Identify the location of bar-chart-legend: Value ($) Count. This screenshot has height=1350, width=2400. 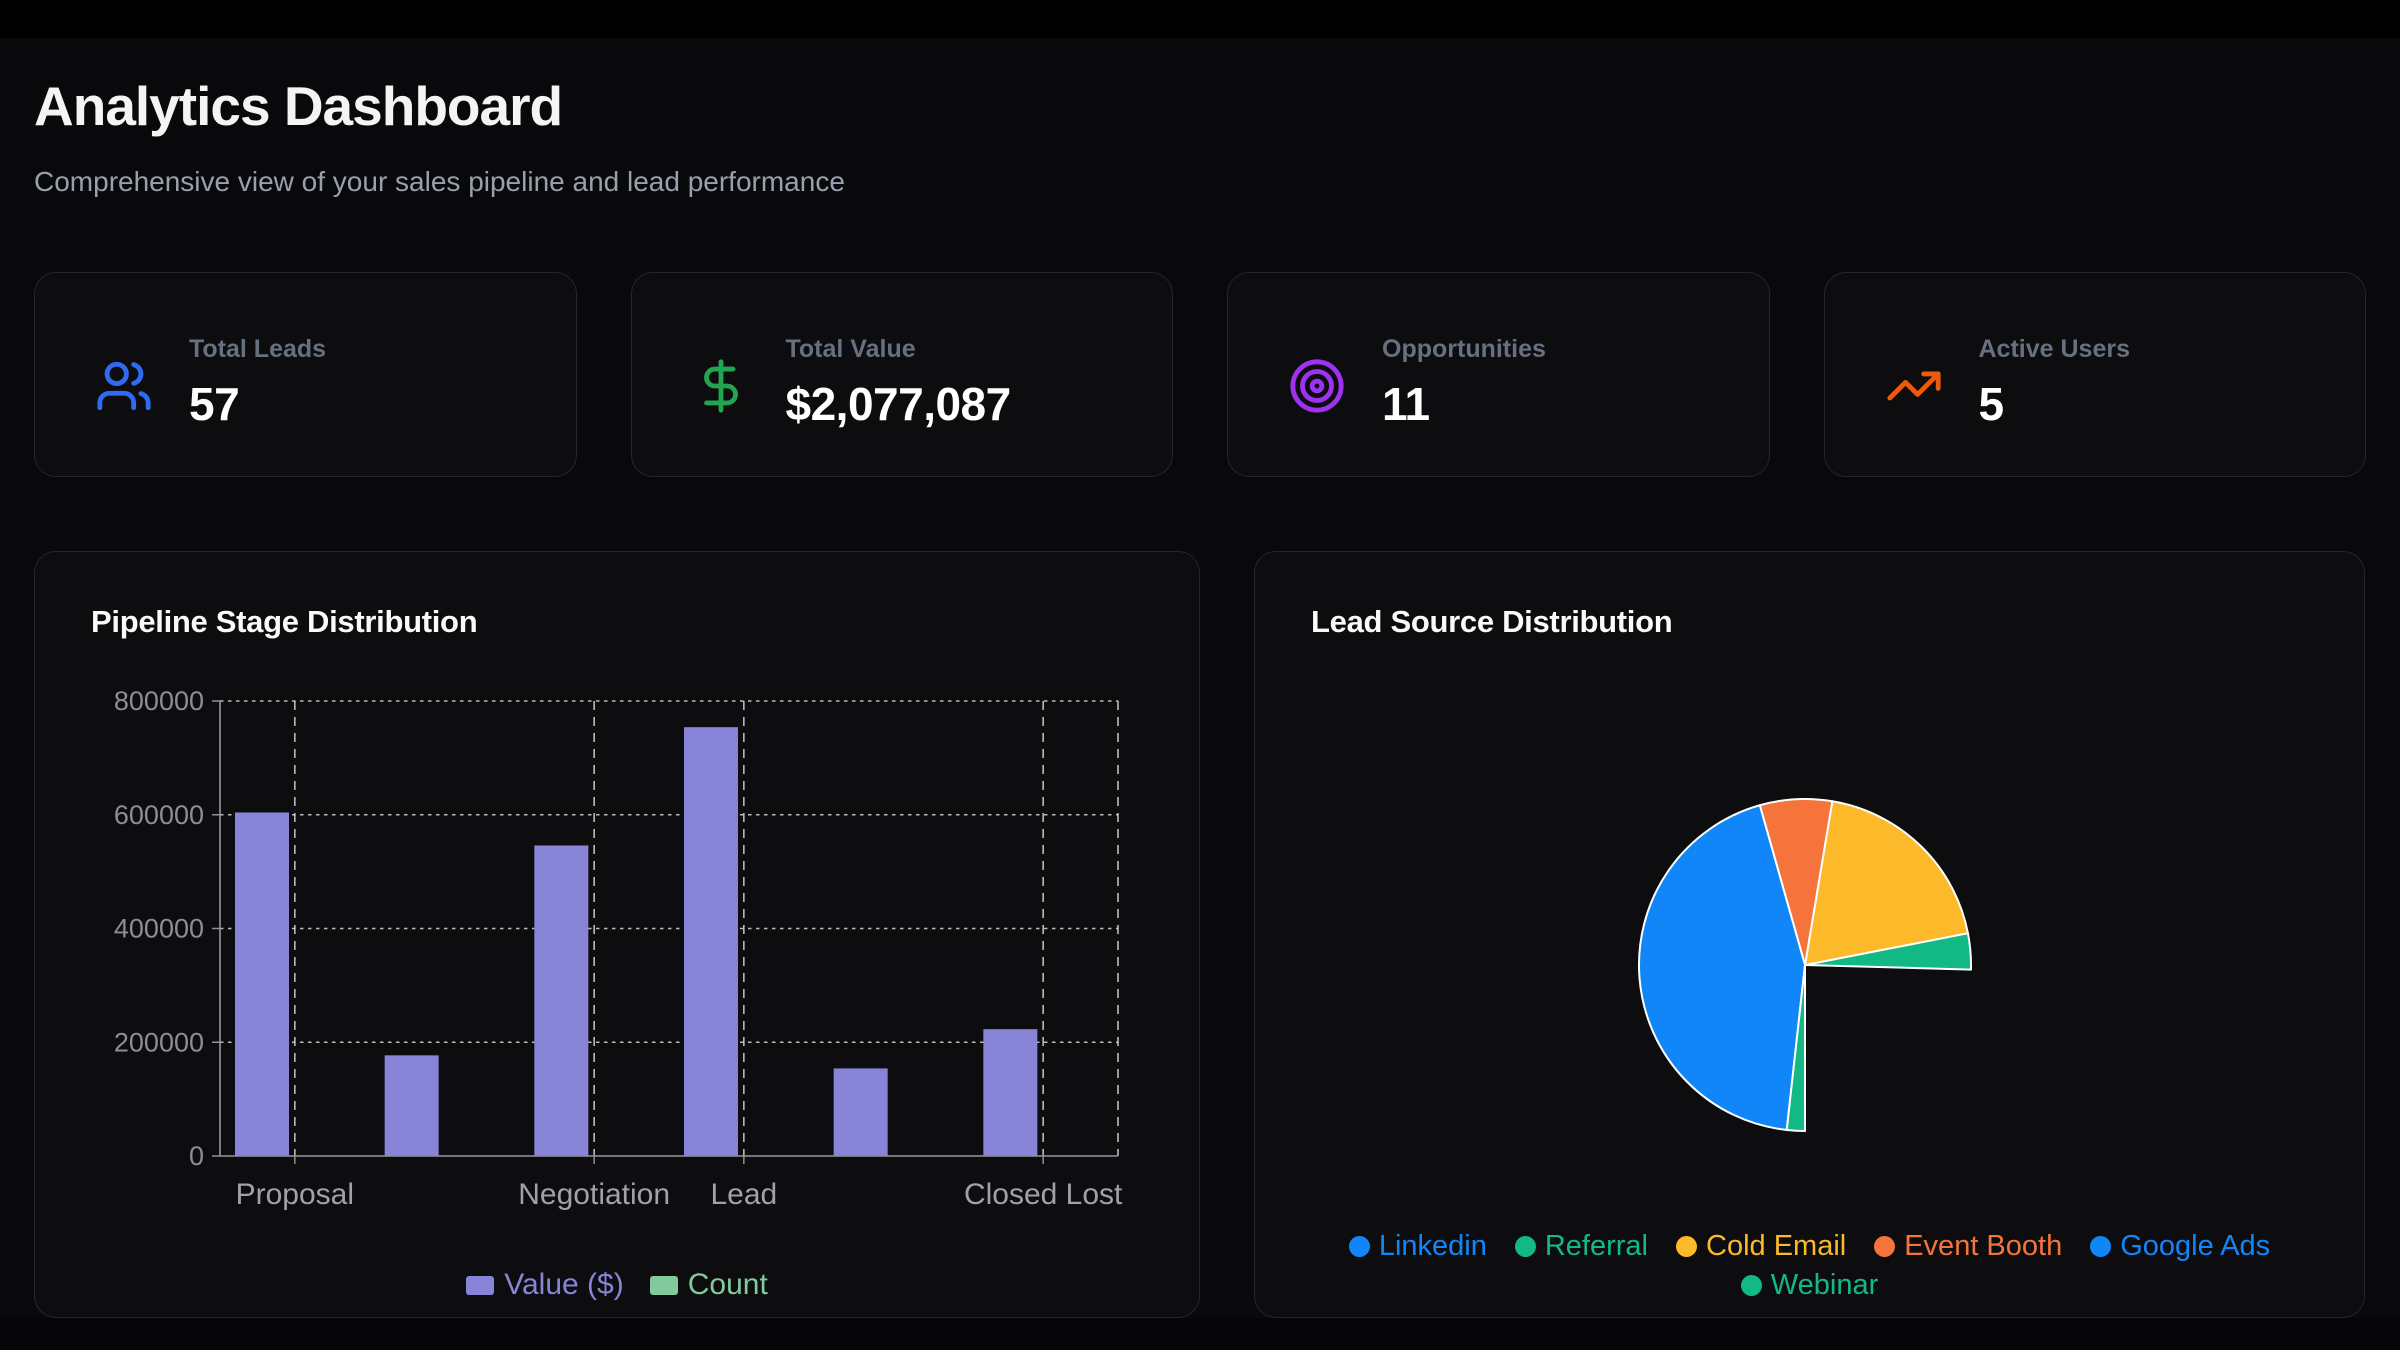
(617, 1285).